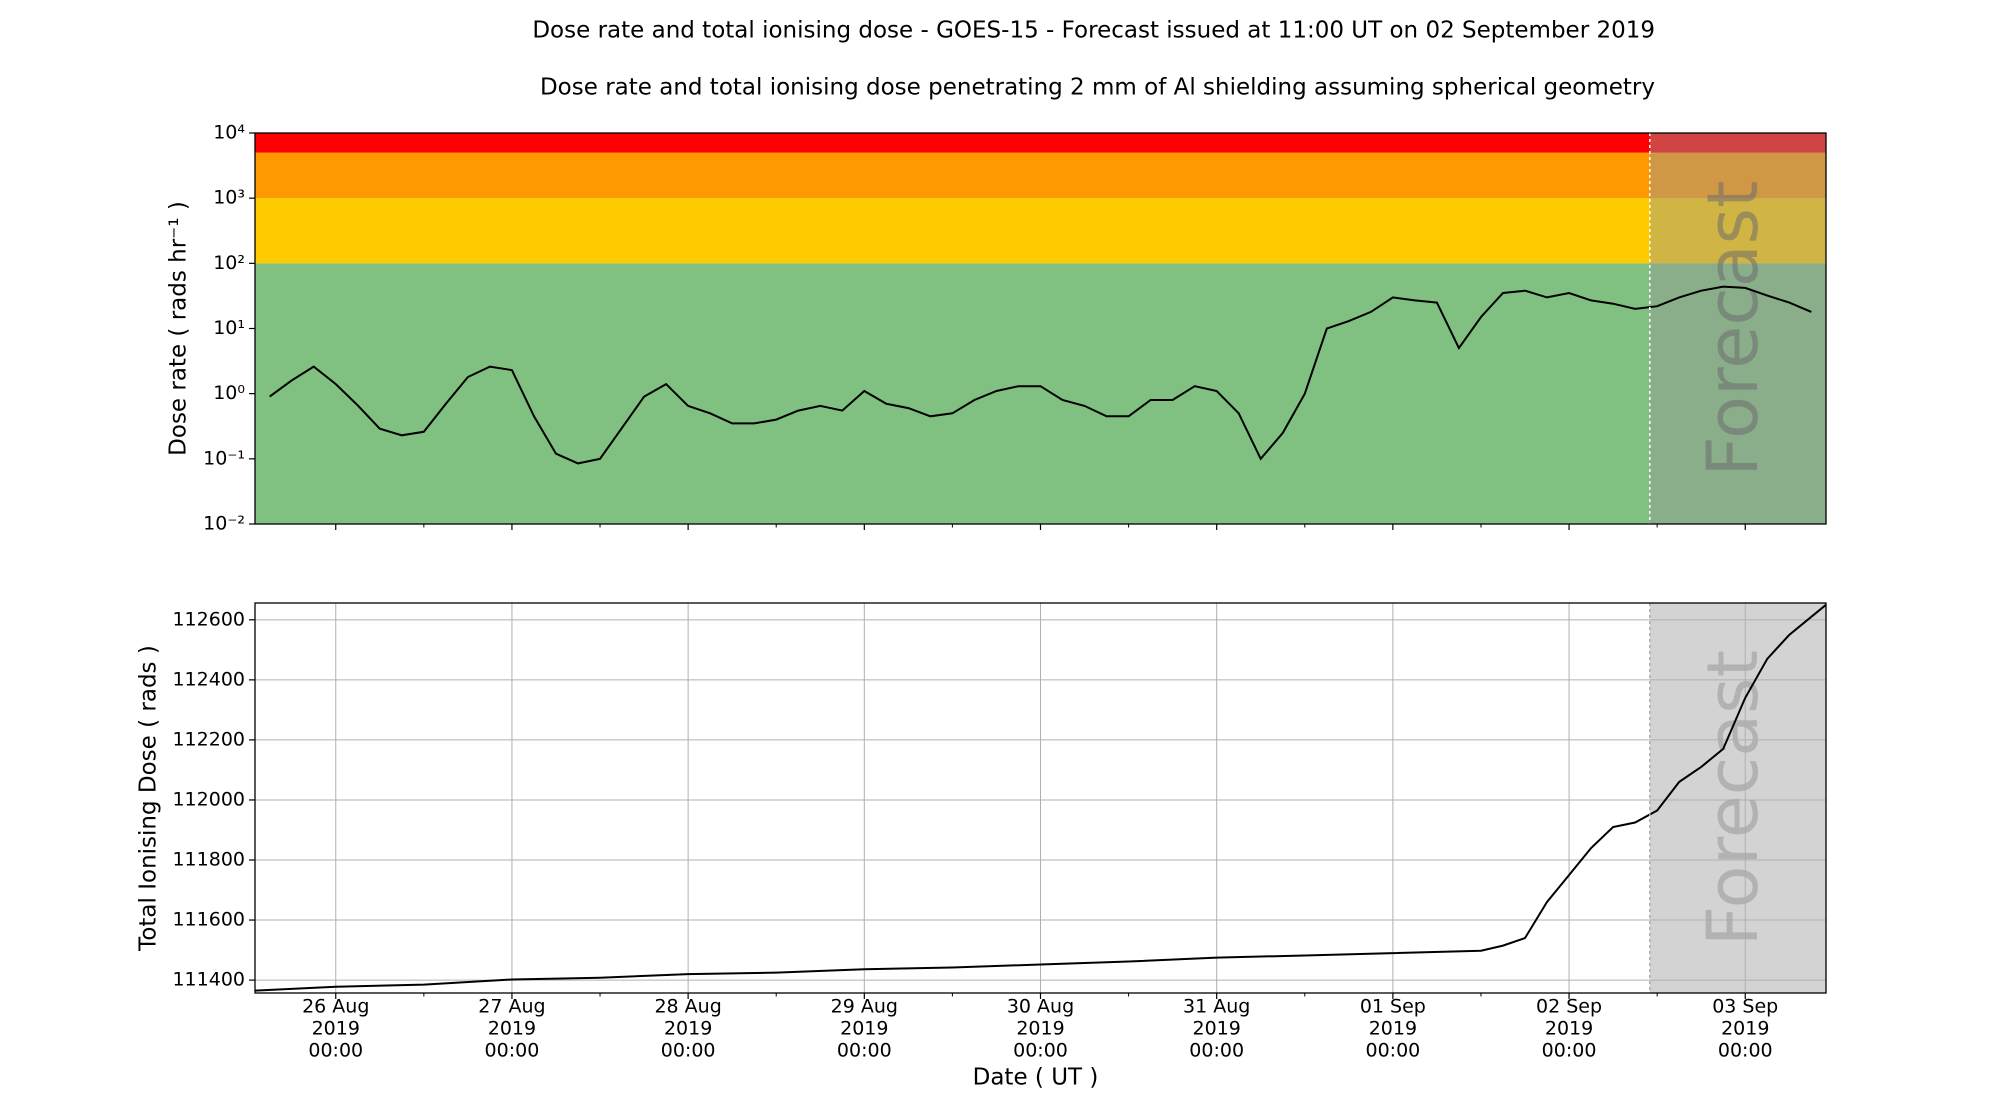 This screenshot has height=1100, width=2000. Describe the element at coordinates (1569, 1007) in the screenshot. I see `x-tick-label: 02 Sep` at that location.